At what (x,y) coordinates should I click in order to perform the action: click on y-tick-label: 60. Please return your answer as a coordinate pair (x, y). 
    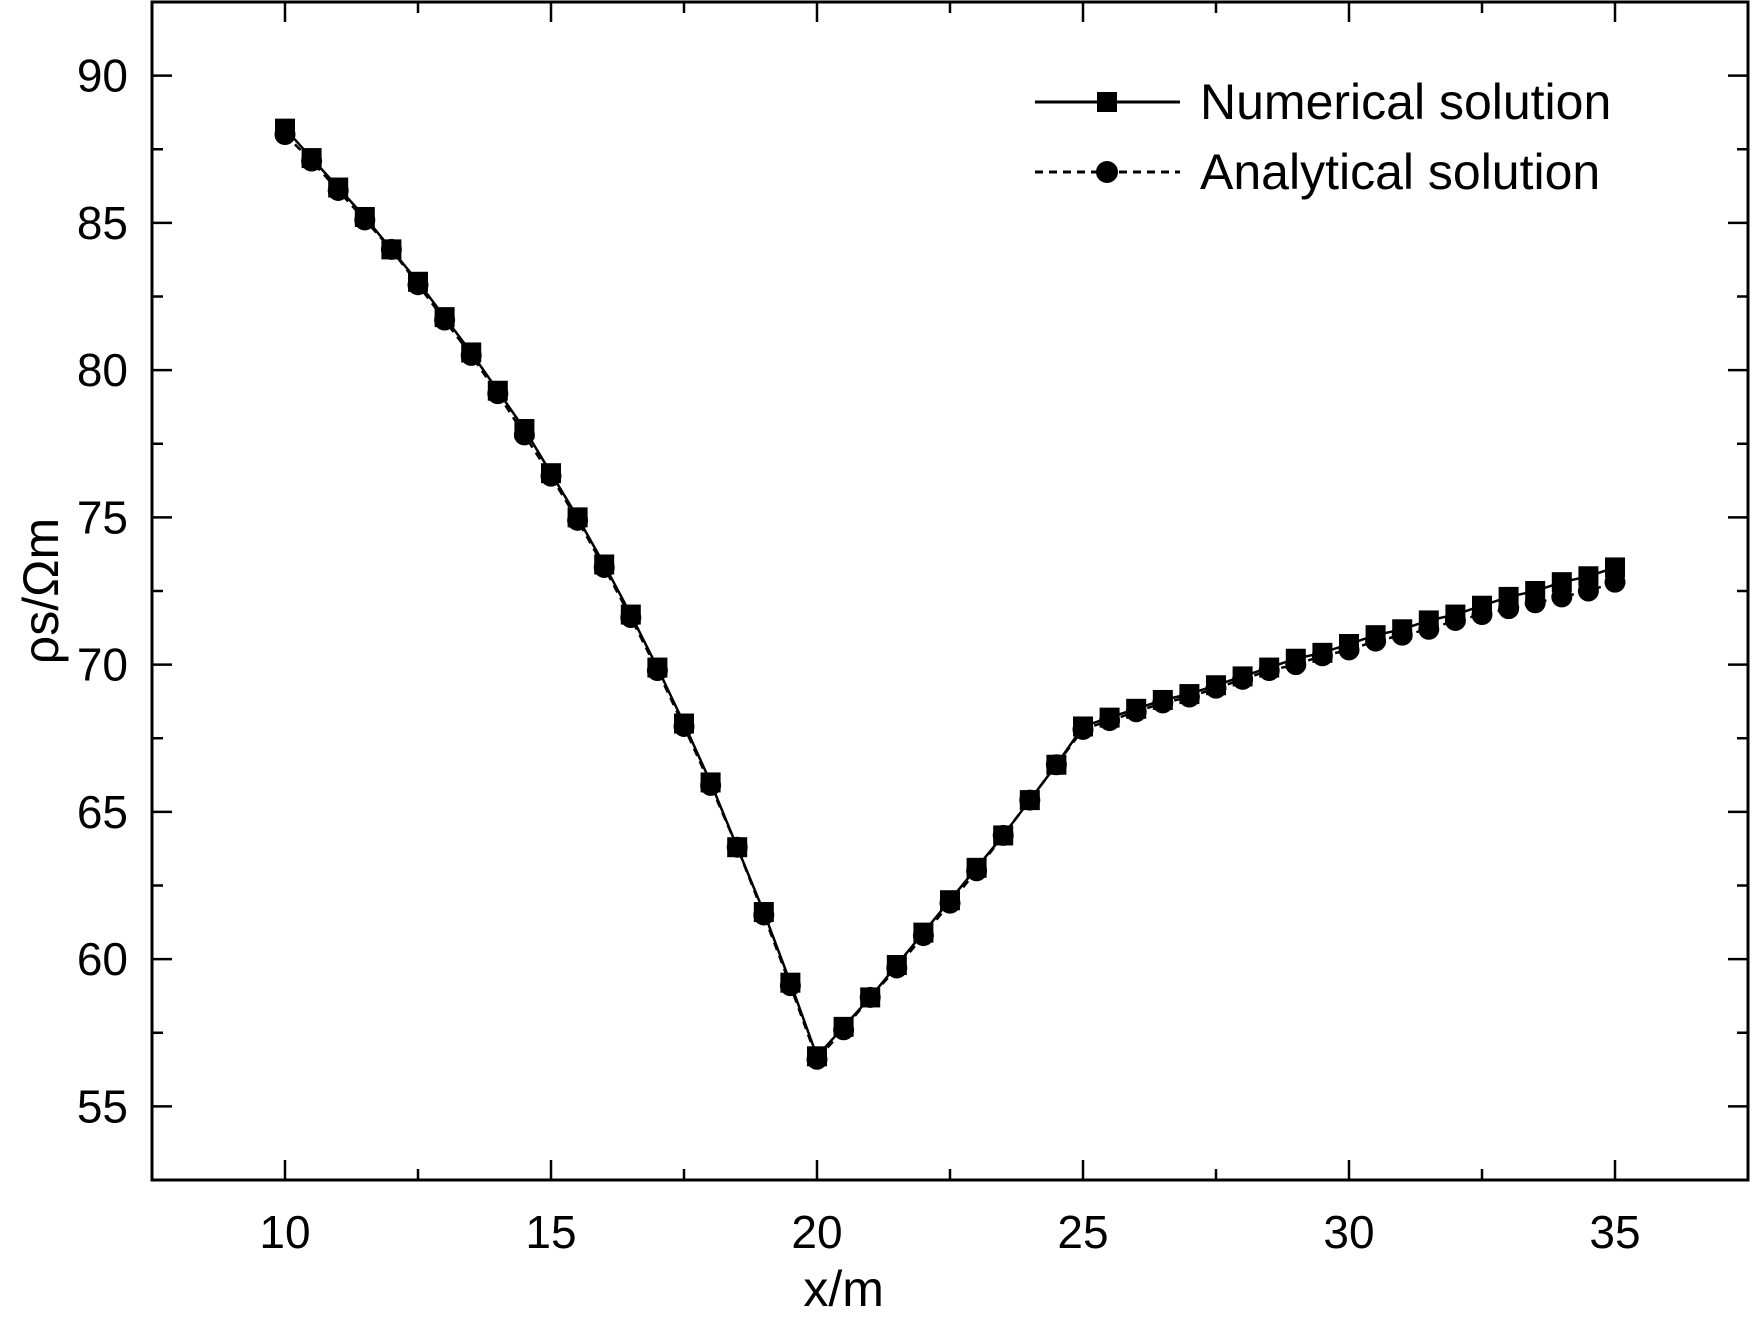
    Looking at the image, I should click on (102, 959).